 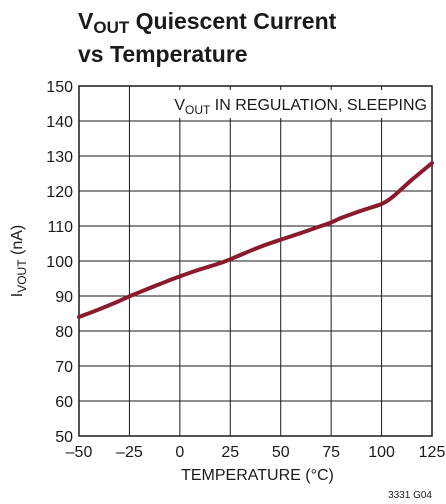 I want to click on y-tick-label: 140, so click(x=59, y=122).